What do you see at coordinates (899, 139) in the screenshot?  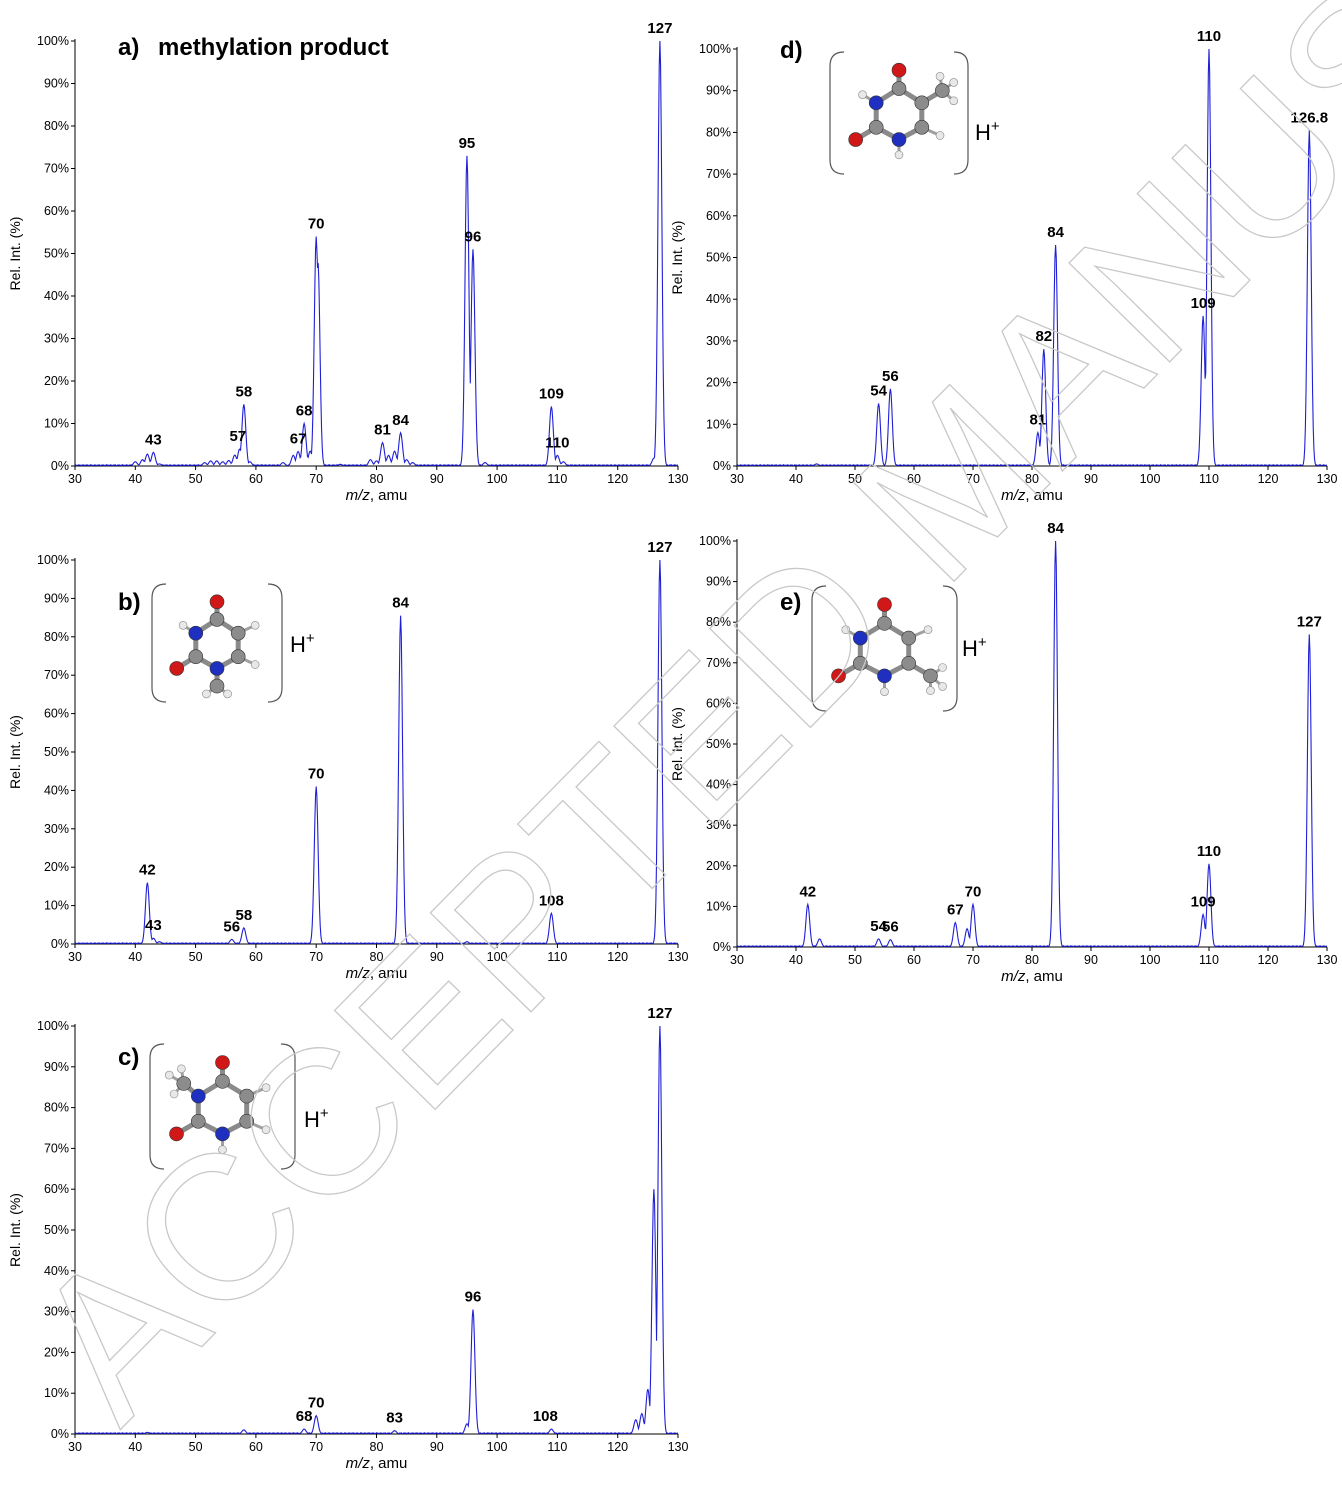 I see `nitrogen-atom` at bounding box center [899, 139].